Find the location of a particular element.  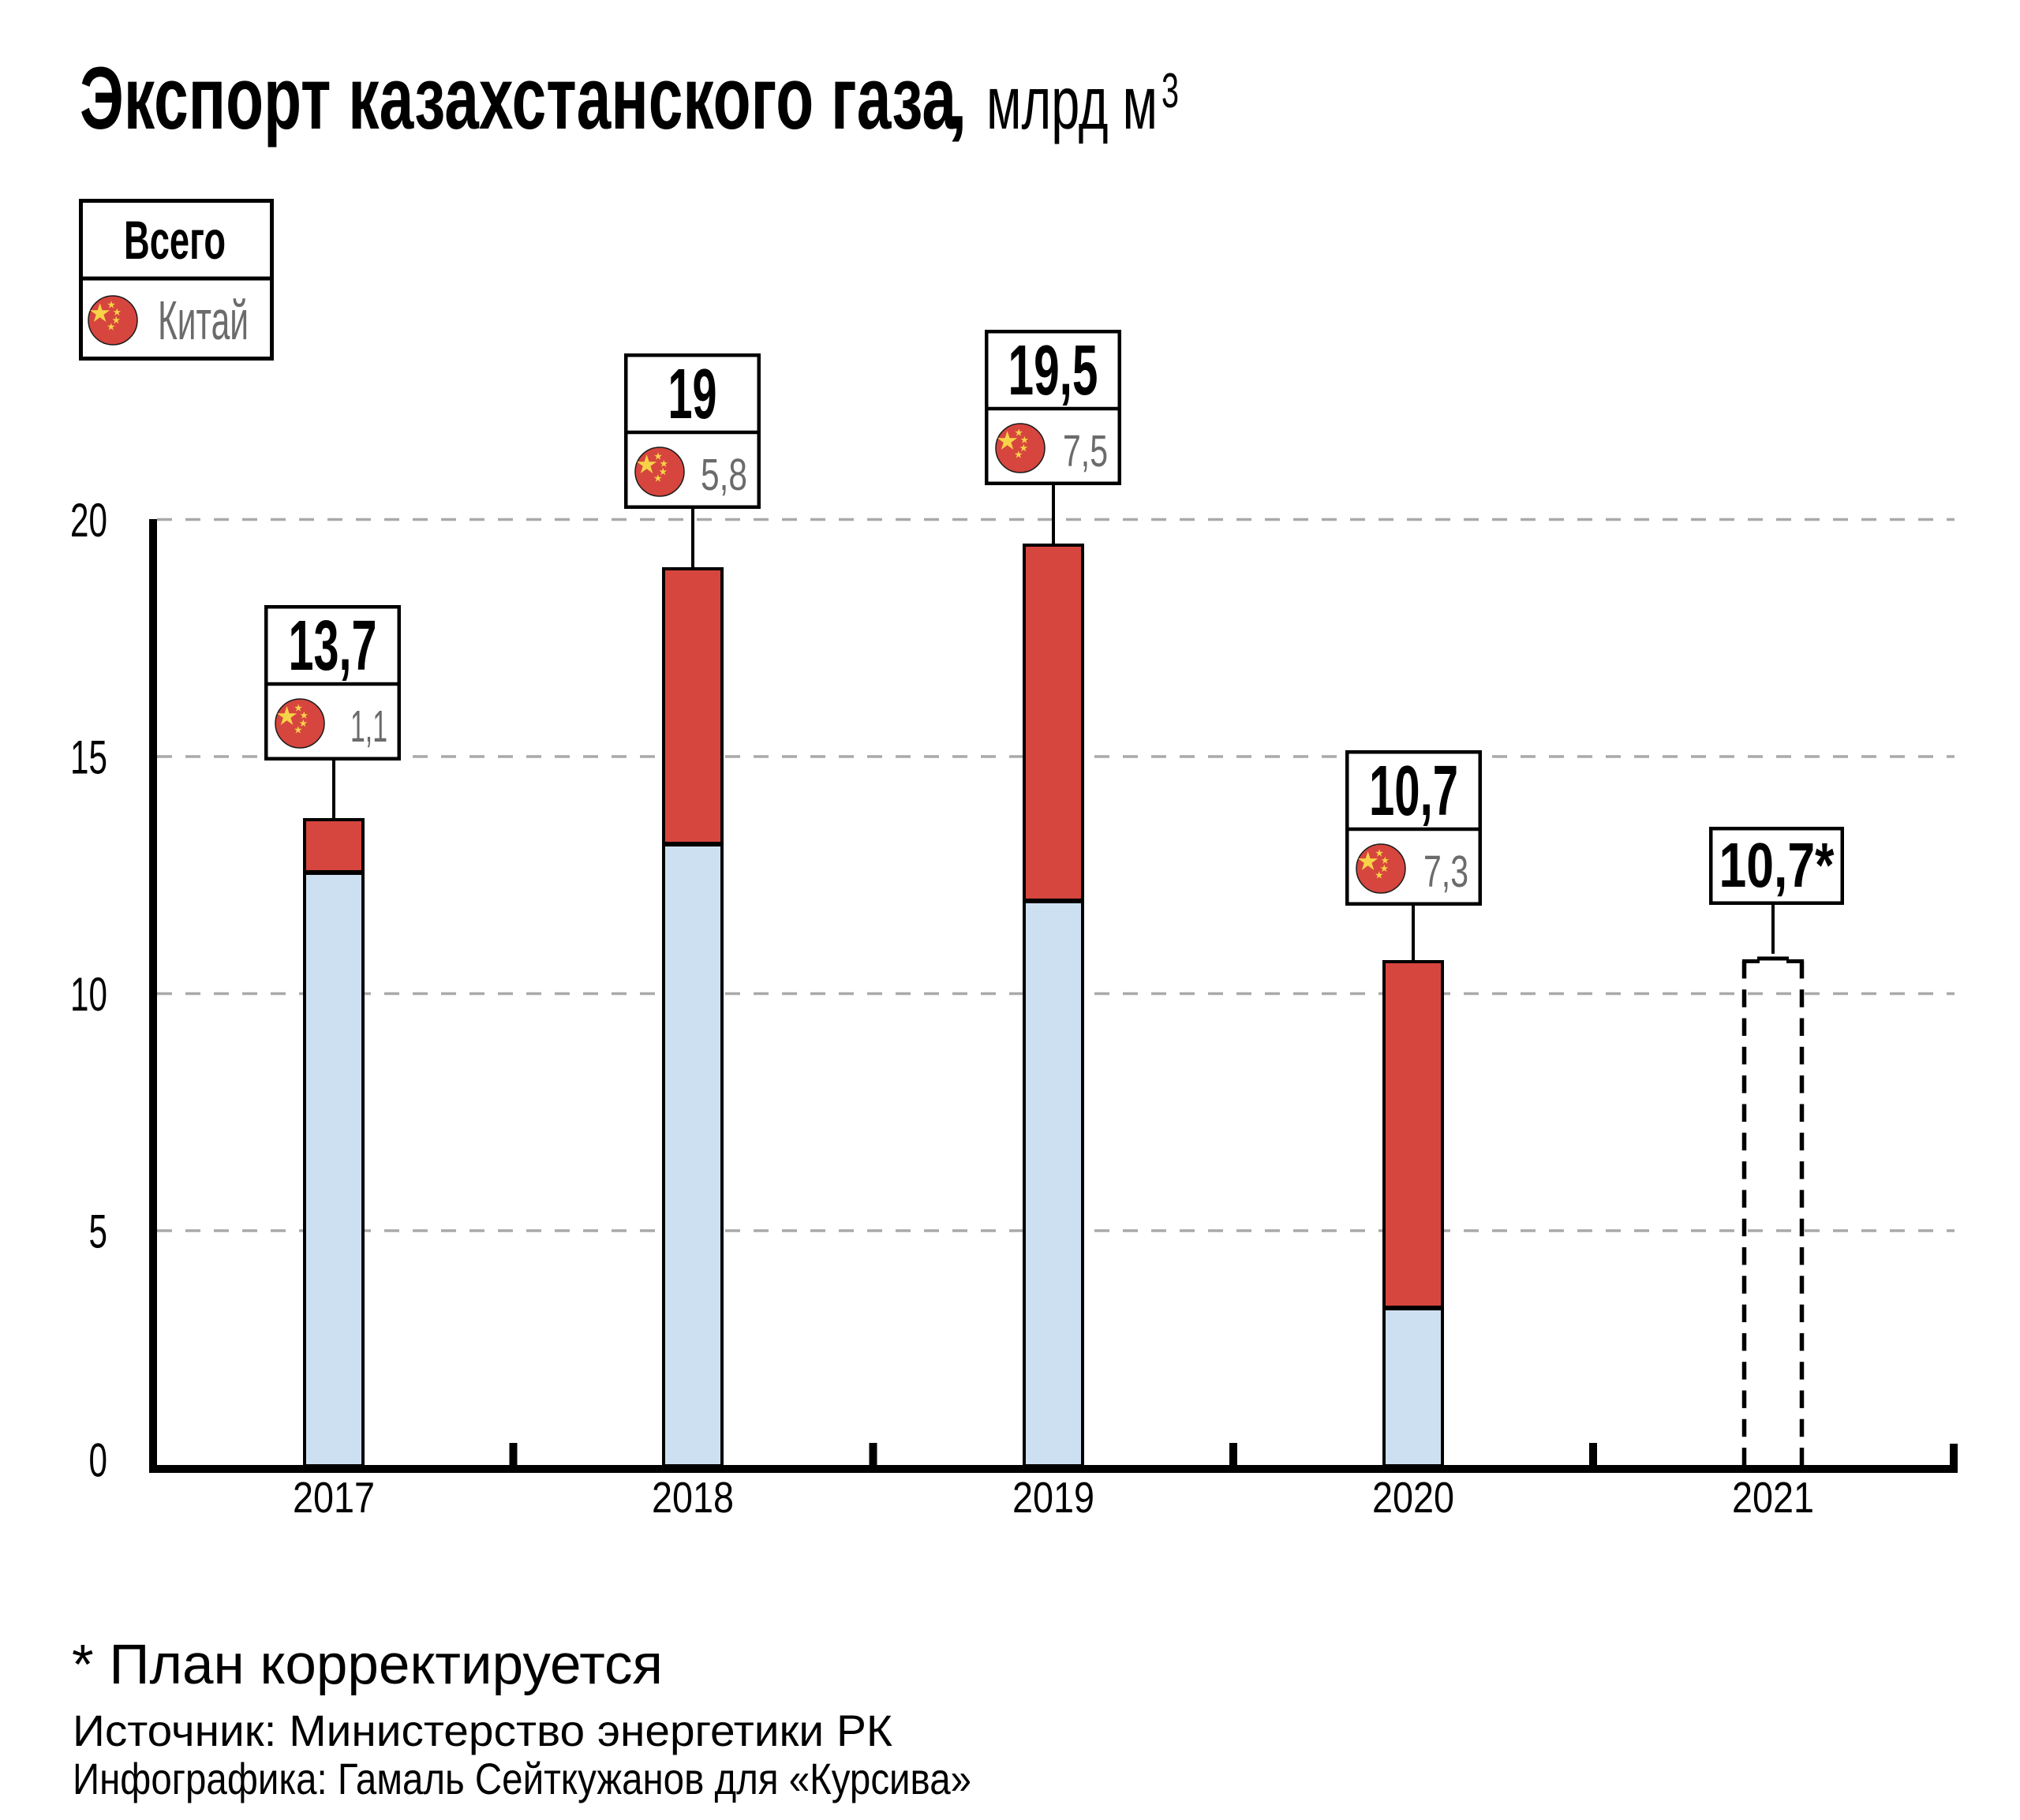

svg-text:Источник: Министерство энергет: Источник: Министерство энергетики РК is located at coordinates (482, 1730).